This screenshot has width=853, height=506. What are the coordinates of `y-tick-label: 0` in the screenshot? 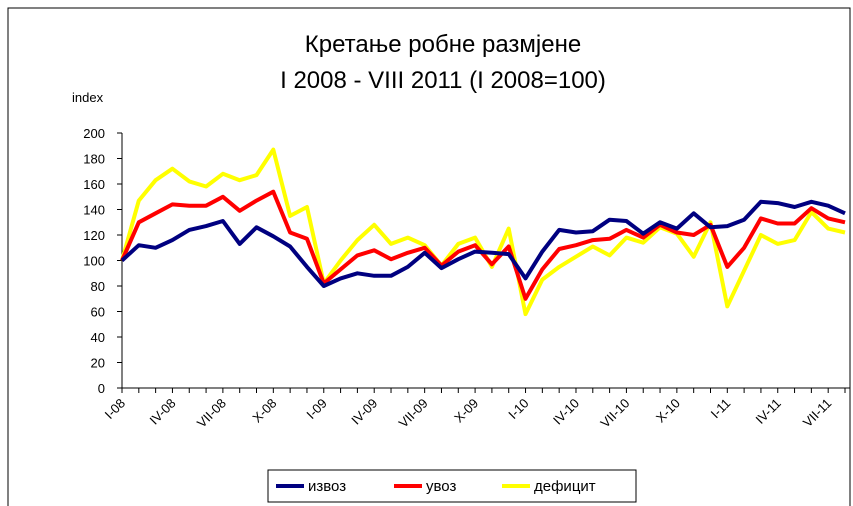 It's located at (101, 388).